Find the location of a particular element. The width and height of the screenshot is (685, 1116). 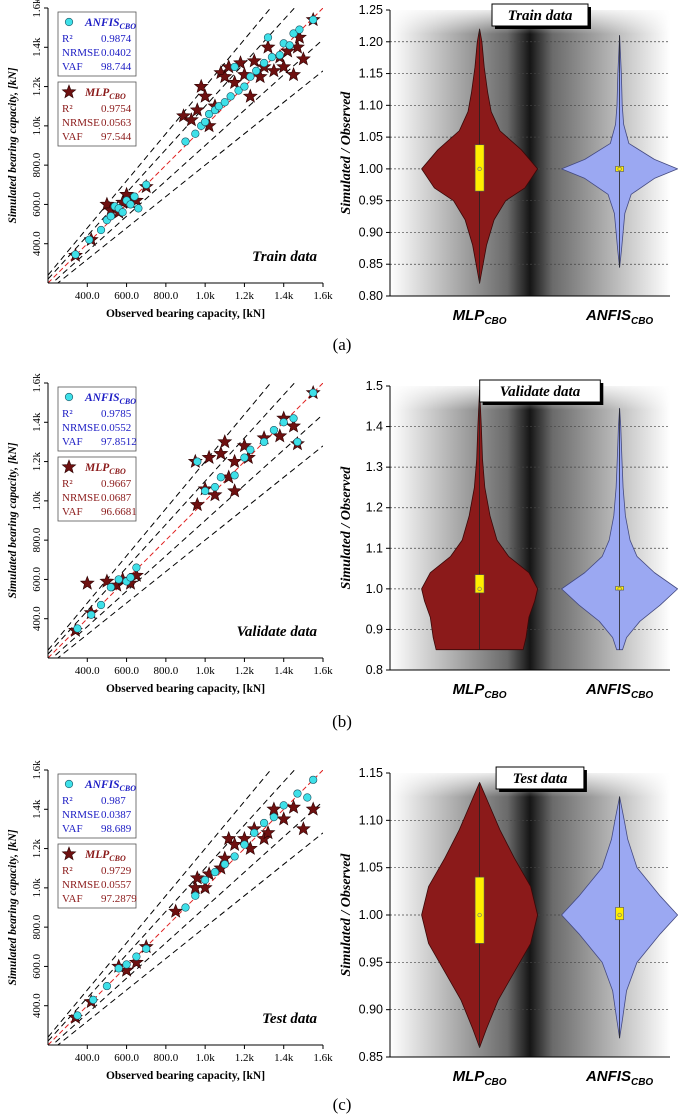

category-subscript: CBO is located at coordinates (642, 321).